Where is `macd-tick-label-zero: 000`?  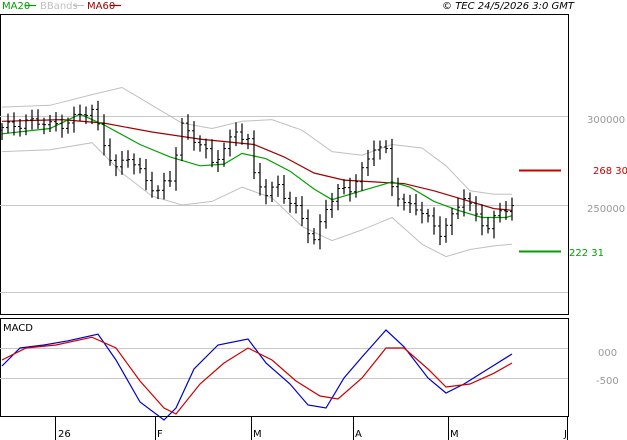 macd-tick-label-zero: 000 is located at coordinates (607, 353).